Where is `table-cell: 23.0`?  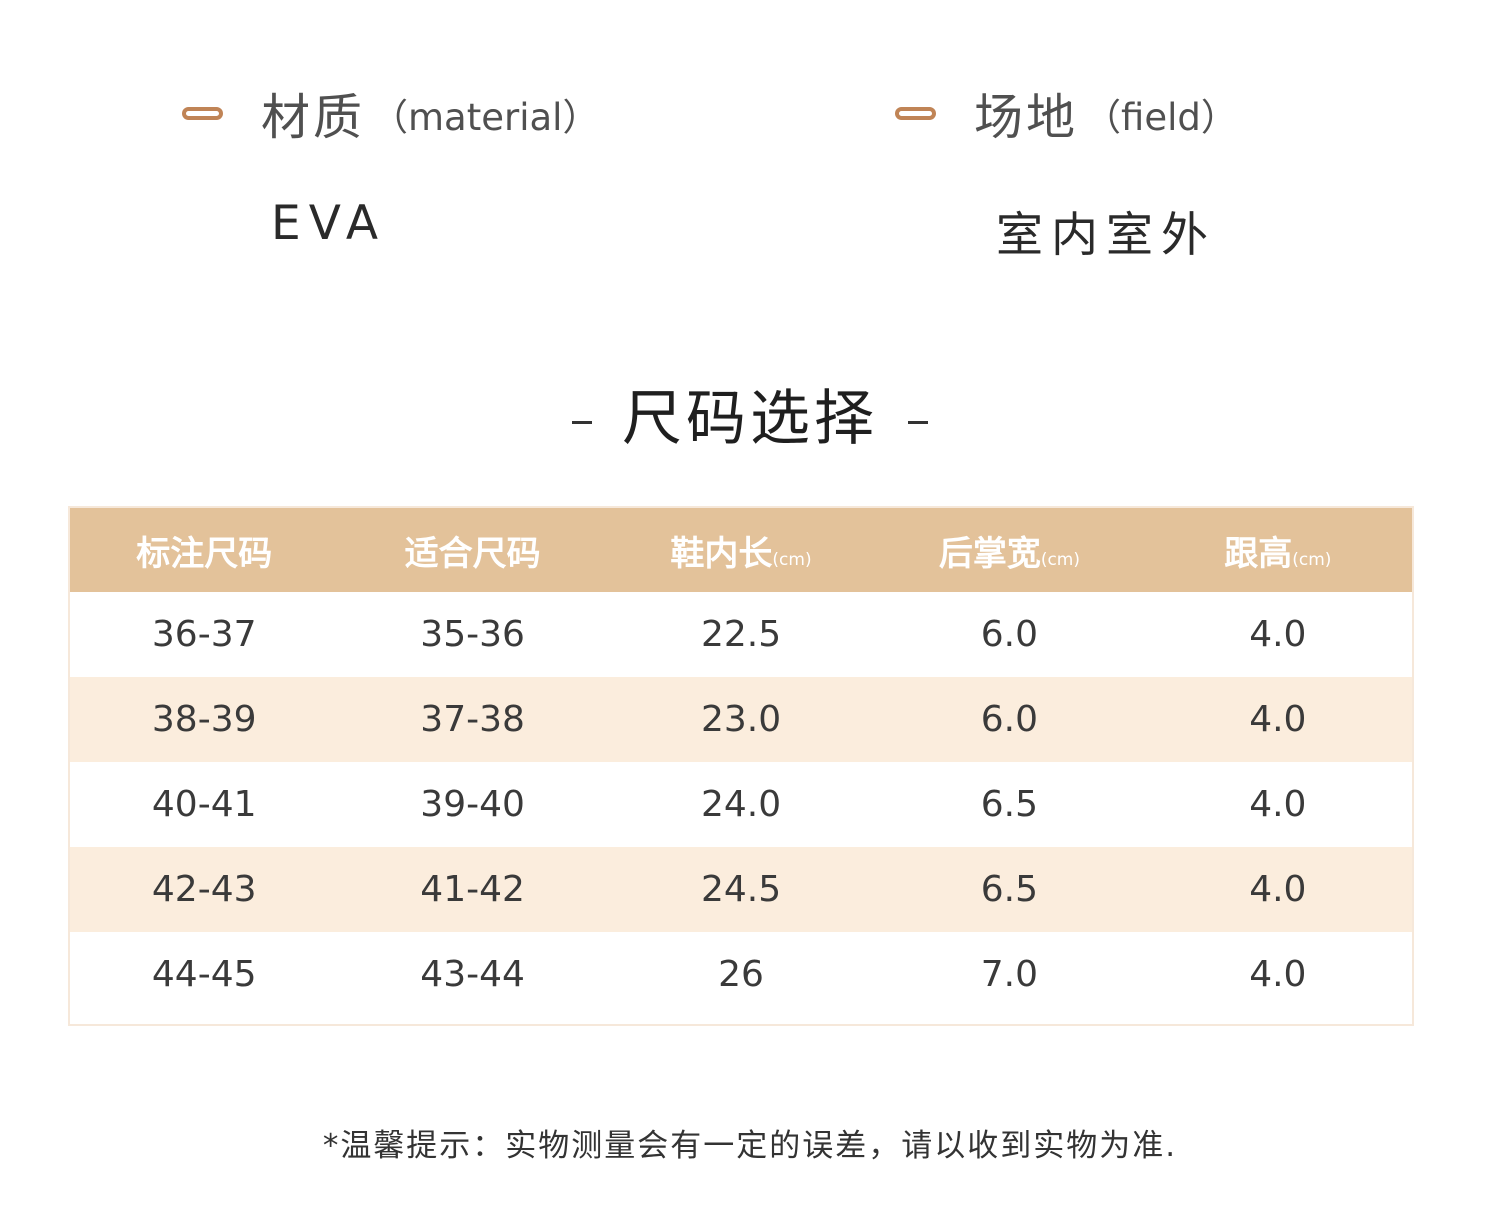
table-cell: 23.0 is located at coordinates (741, 719).